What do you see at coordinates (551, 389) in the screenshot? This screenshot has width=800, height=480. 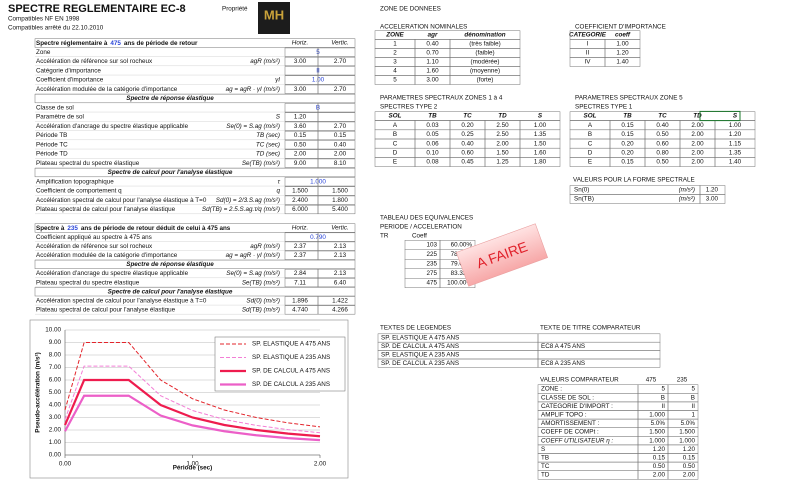 I see `table-cell: ZONE :` at bounding box center [551, 389].